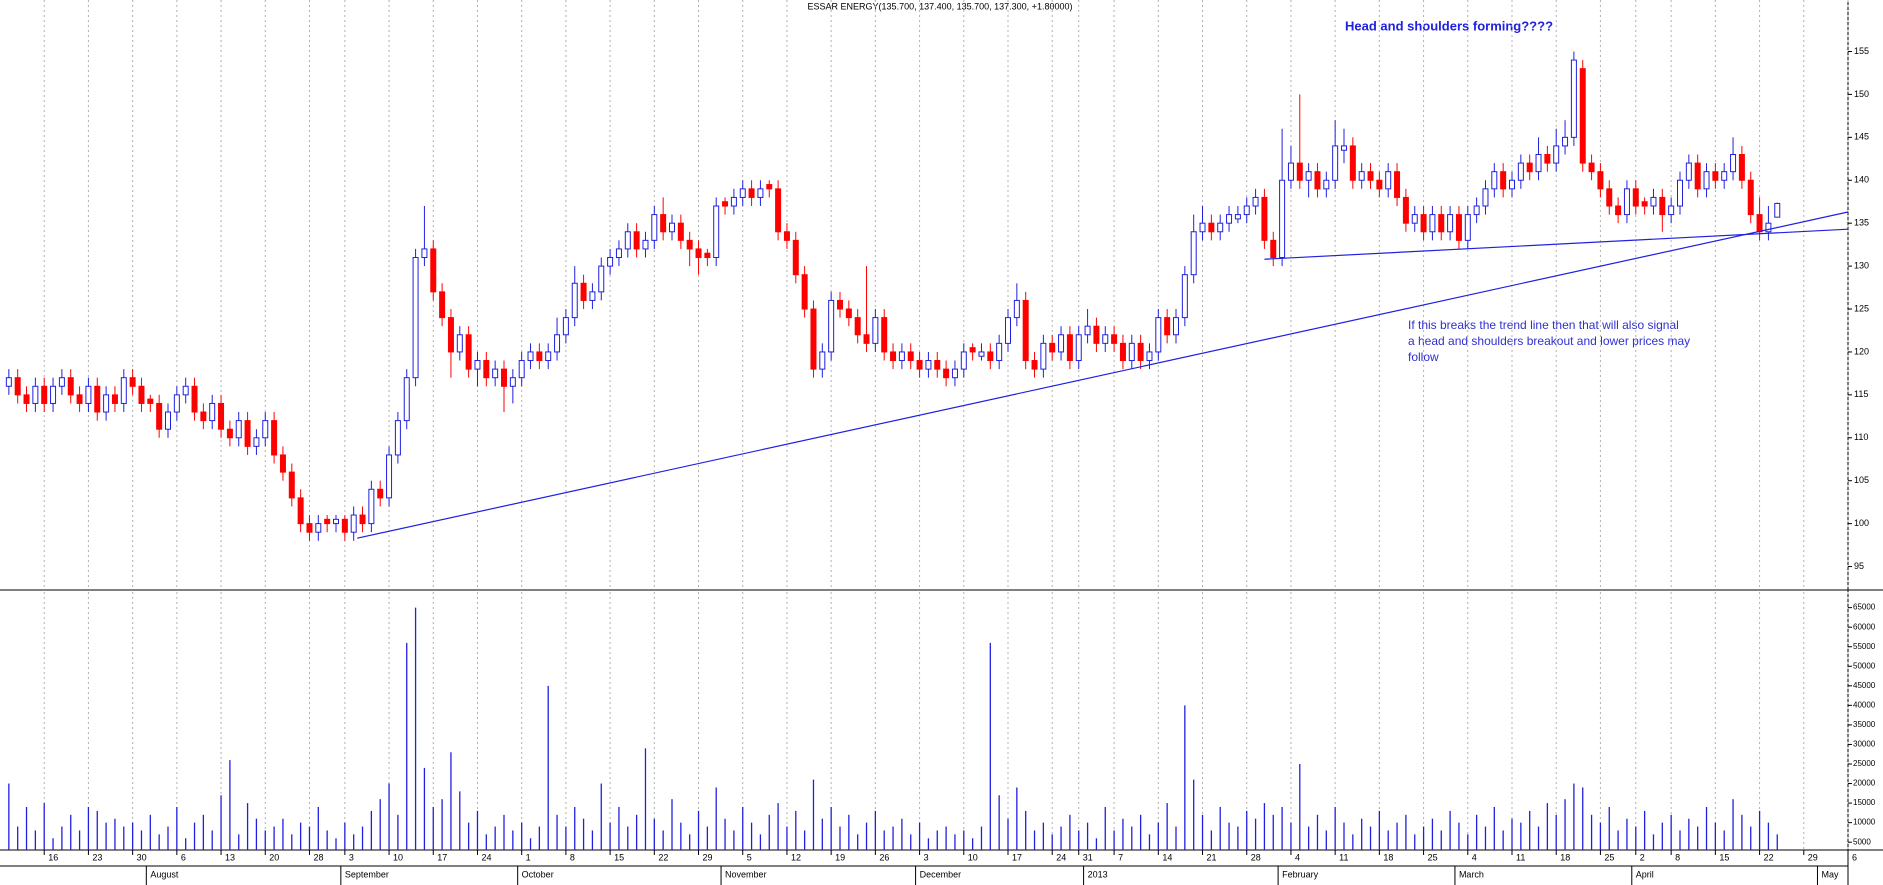  Describe the element at coordinates (941, 874) in the screenshot. I see `month-label: December` at that location.